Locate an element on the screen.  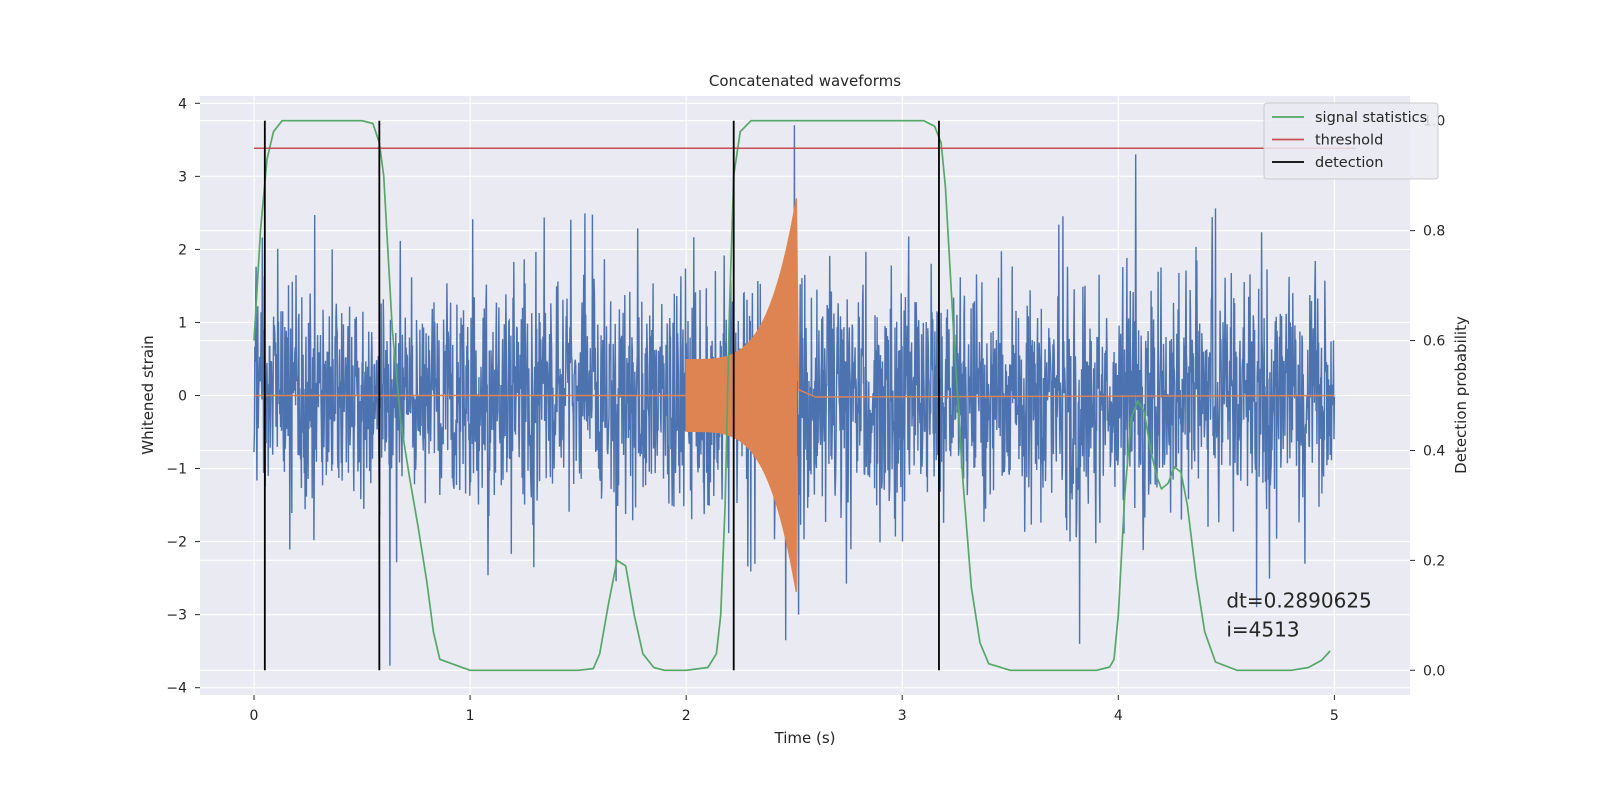
y2-tick-label: 0.2 is located at coordinates (1434, 561).